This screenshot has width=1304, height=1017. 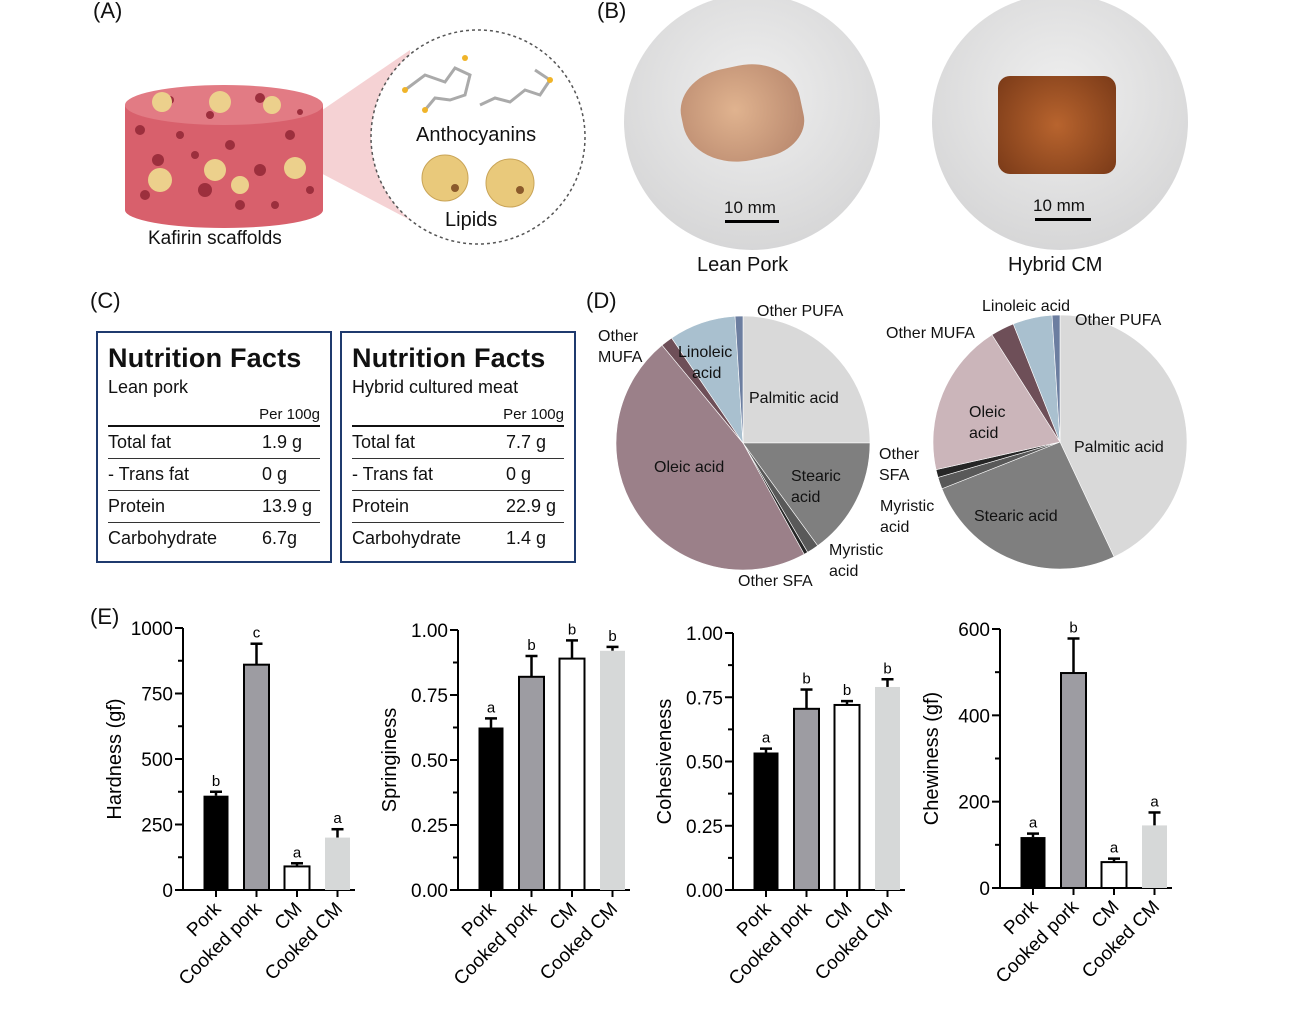 What do you see at coordinates (449, 358) in the screenshot?
I see `nutrition-title: Nutrition Facts` at bounding box center [449, 358].